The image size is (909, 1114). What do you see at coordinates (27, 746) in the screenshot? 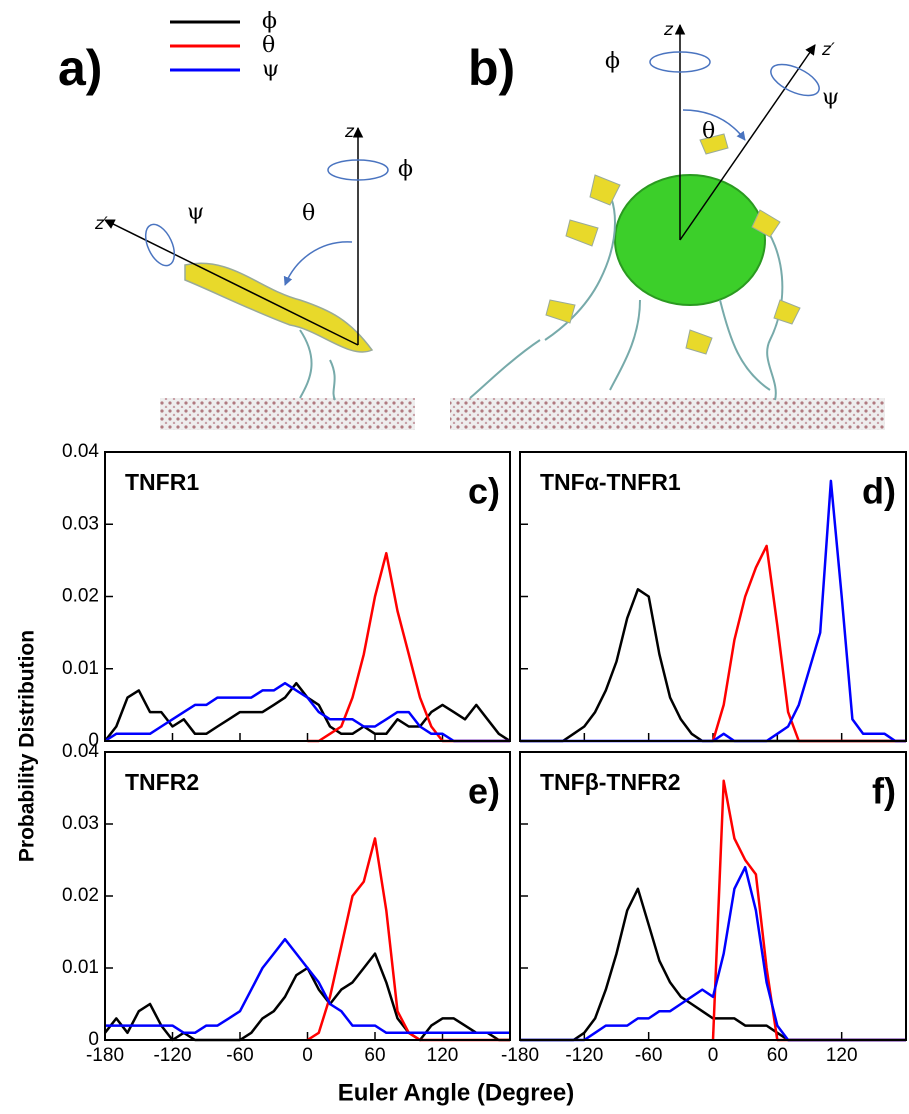
I see `y-axis-title: Probability Distribution` at bounding box center [27, 746].